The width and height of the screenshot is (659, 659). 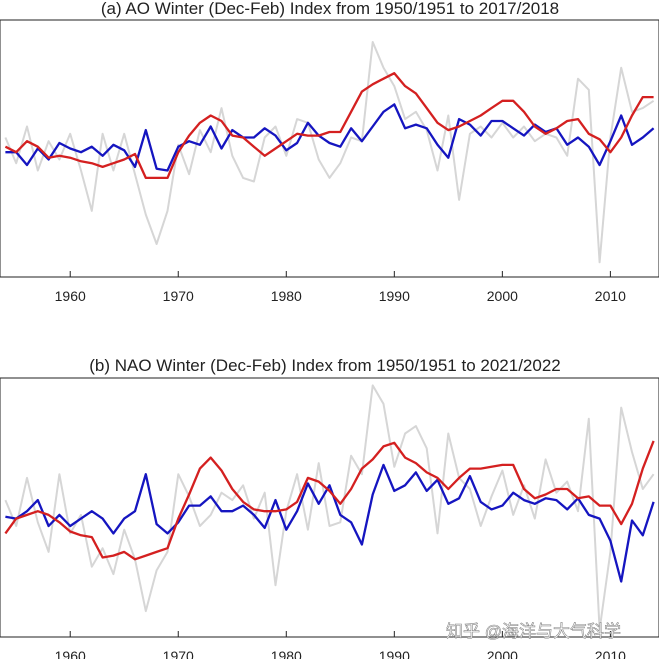 What do you see at coordinates (286, 296) in the screenshot?
I see `ao-x-tick-label: 1980` at bounding box center [286, 296].